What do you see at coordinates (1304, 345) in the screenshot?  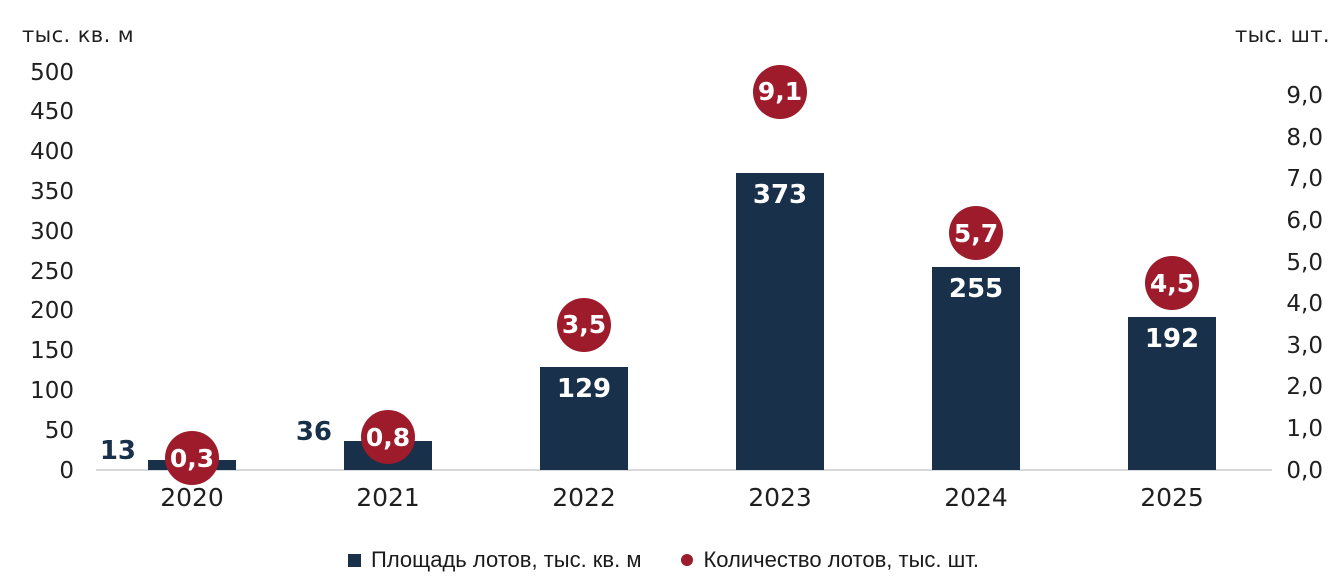 I see `right-axis-tick-label: 3,0` at bounding box center [1304, 345].